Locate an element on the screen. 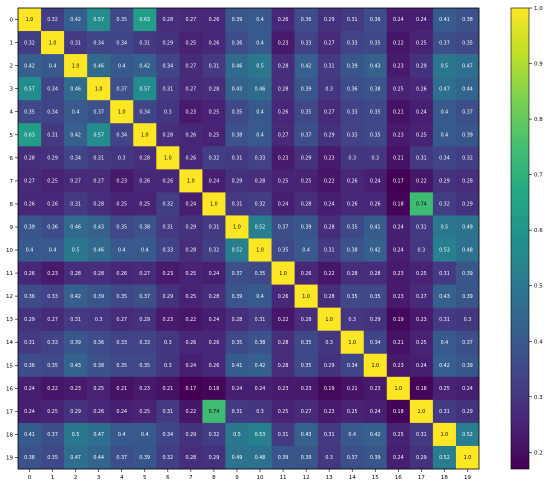 Image resolution: width=550 pixels, height=486 pixels. heatmap-cell-label: 0.21 is located at coordinates (398, 343).